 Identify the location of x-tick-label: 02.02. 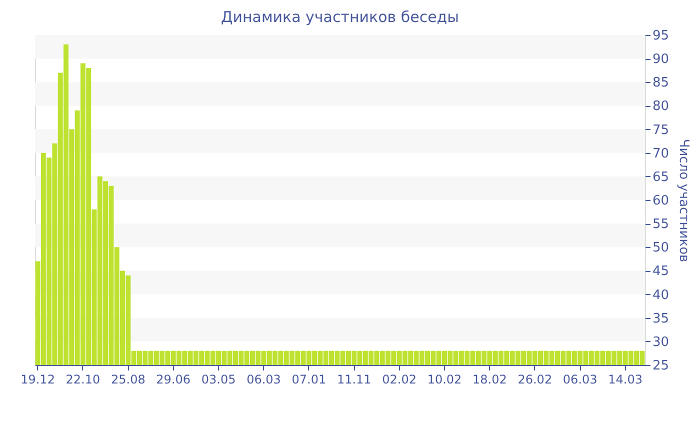
(399, 379).